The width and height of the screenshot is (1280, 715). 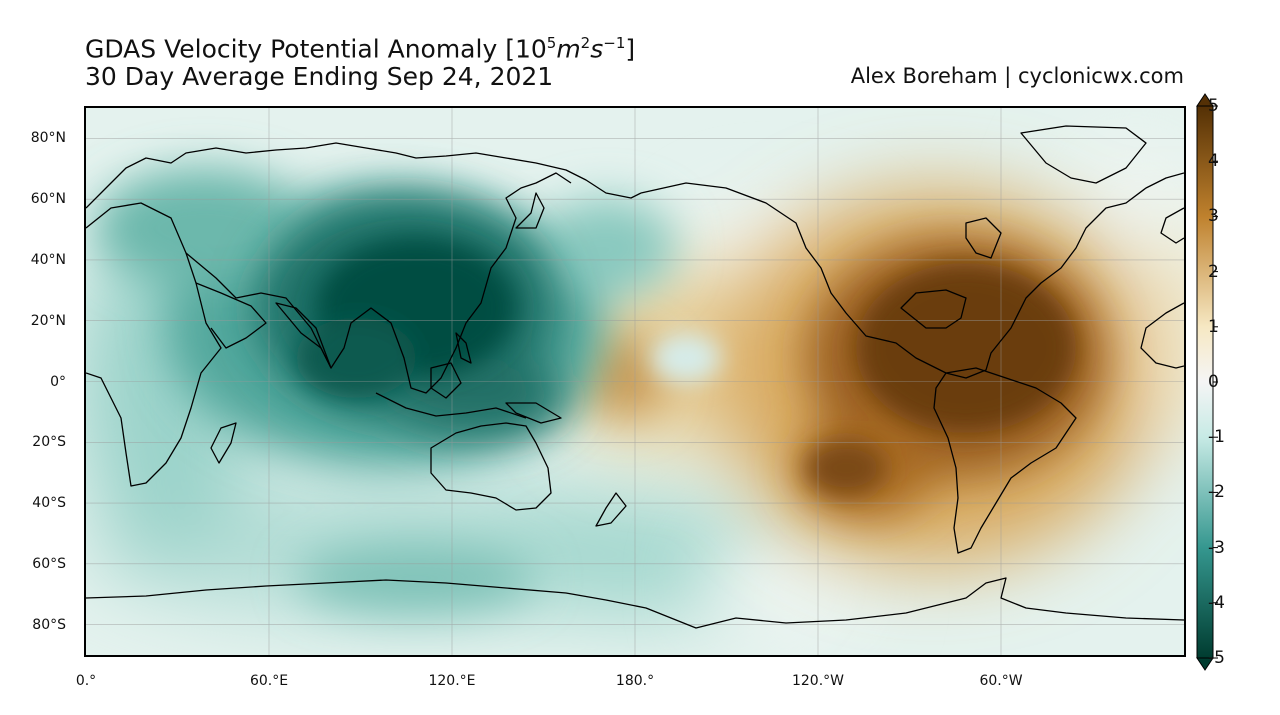 What do you see at coordinates (269, 681) in the screenshot?
I see `lon-tick-label: 60.°E` at bounding box center [269, 681].